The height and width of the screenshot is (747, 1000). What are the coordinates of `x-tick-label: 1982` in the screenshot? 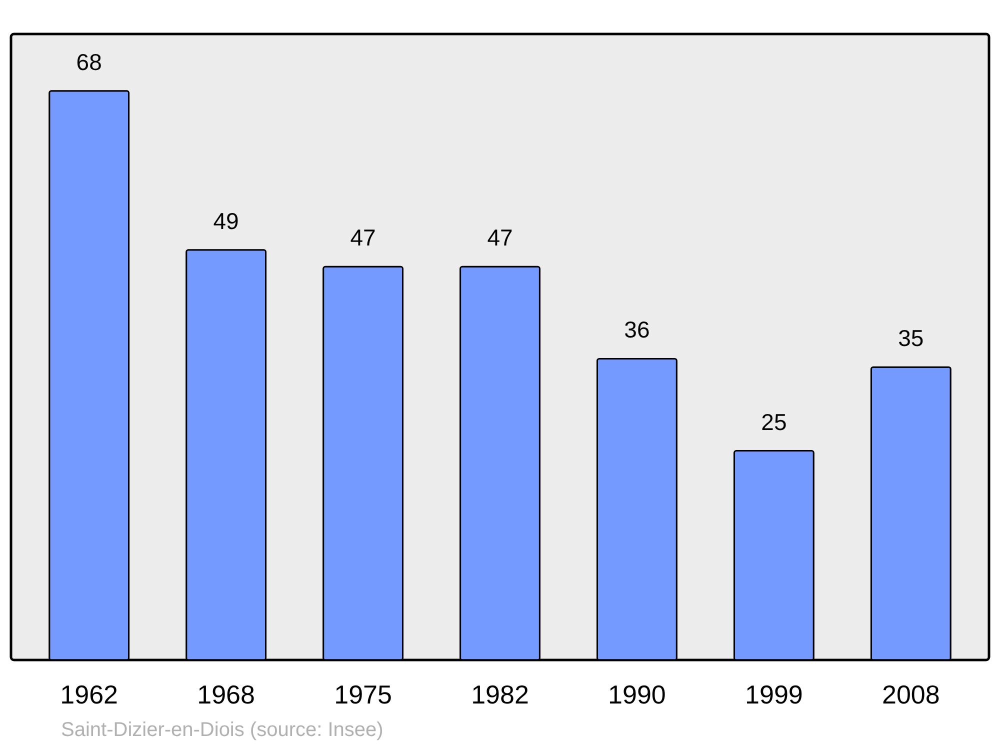 It's located at (500, 695).